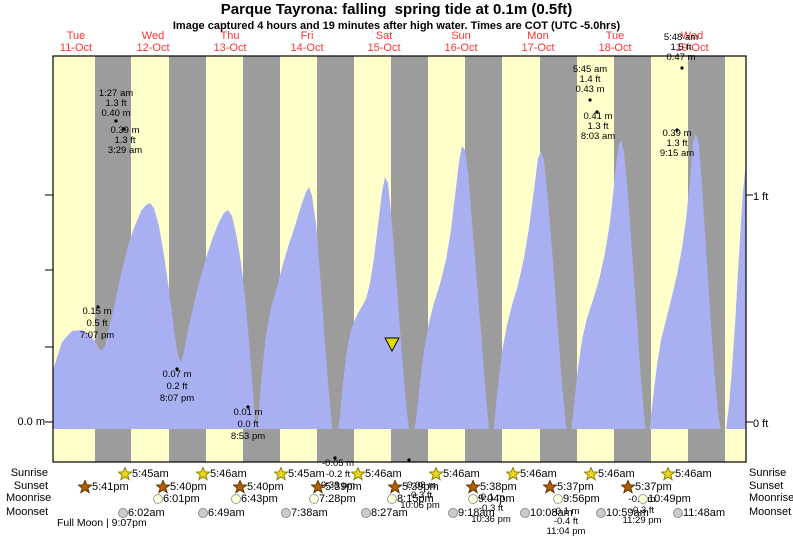 This screenshot has width=793, height=540. I want to click on sunset-marker: 5:38pm, so click(491, 486).